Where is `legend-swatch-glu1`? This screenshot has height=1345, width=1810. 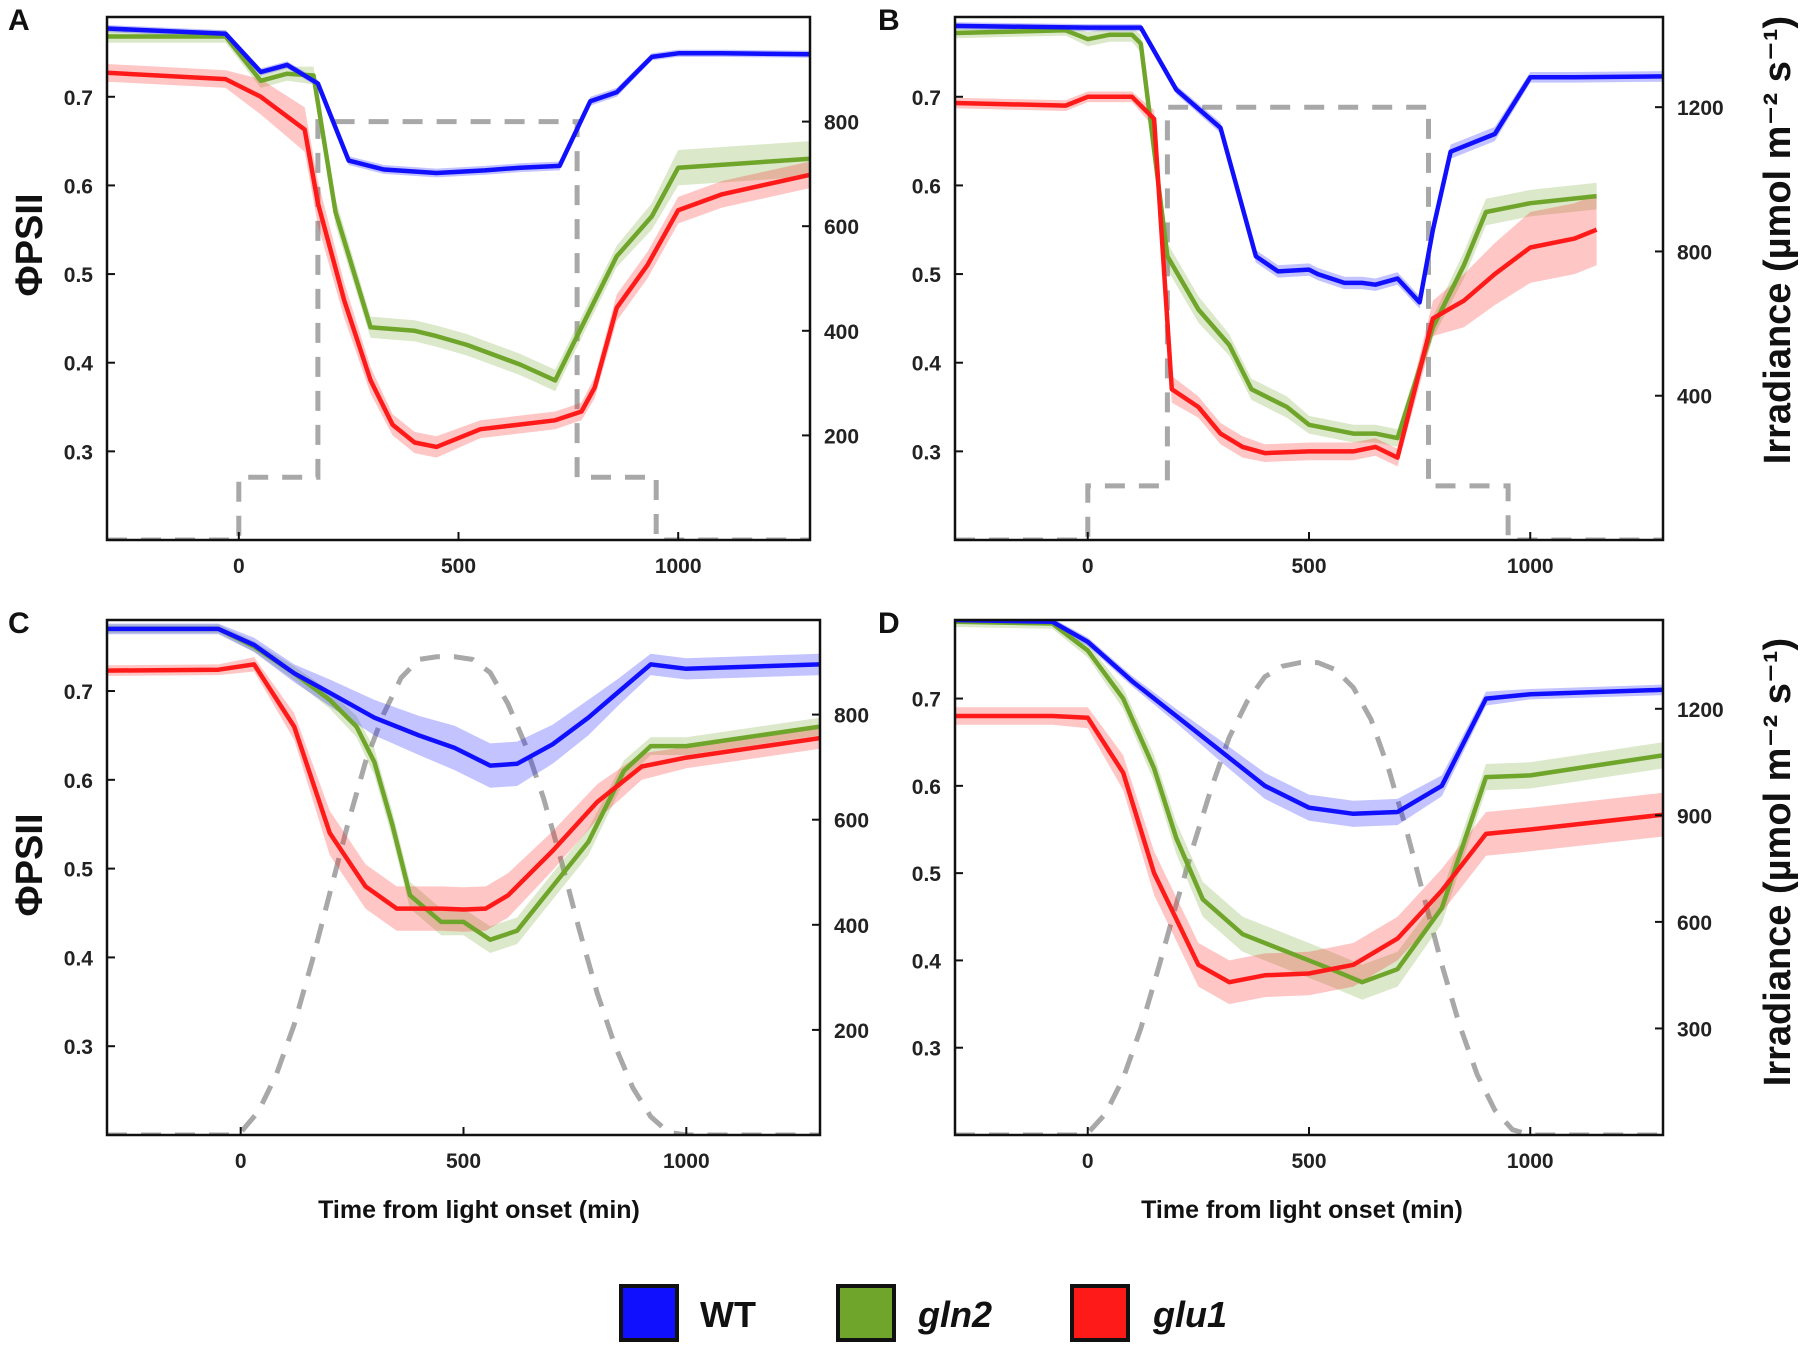 legend-swatch-glu1 is located at coordinates (1100, 1313).